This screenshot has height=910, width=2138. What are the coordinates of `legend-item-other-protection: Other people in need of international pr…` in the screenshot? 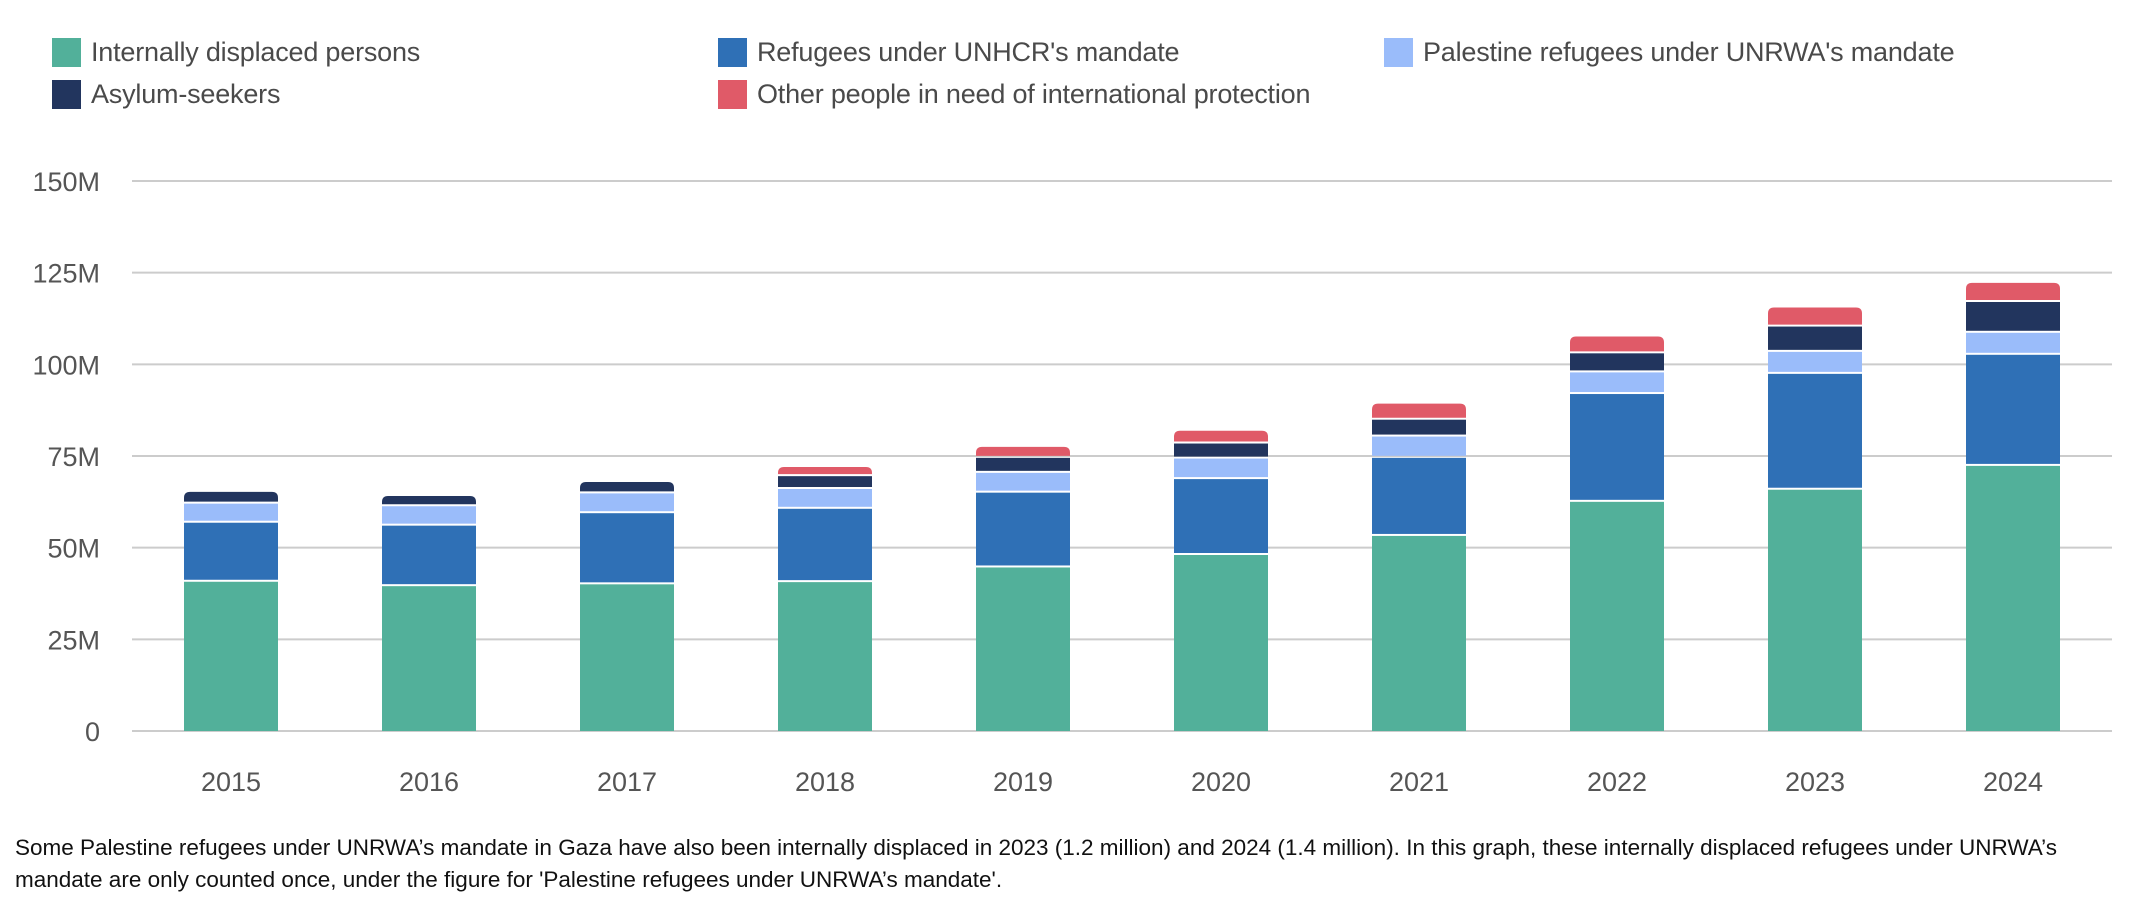 It's located at (1014, 94).